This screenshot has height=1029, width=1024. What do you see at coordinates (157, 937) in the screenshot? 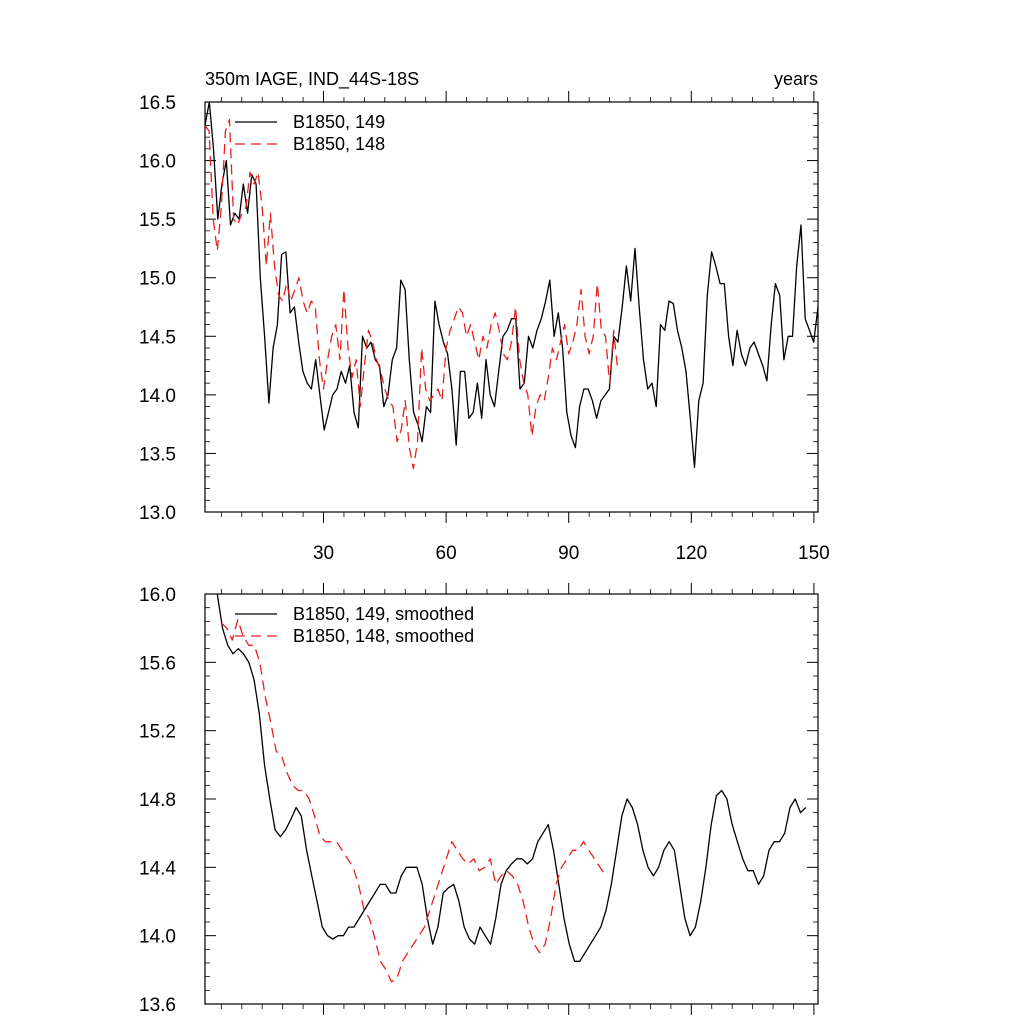
I see `panel2-ytick-label: 14.0` at bounding box center [157, 937].